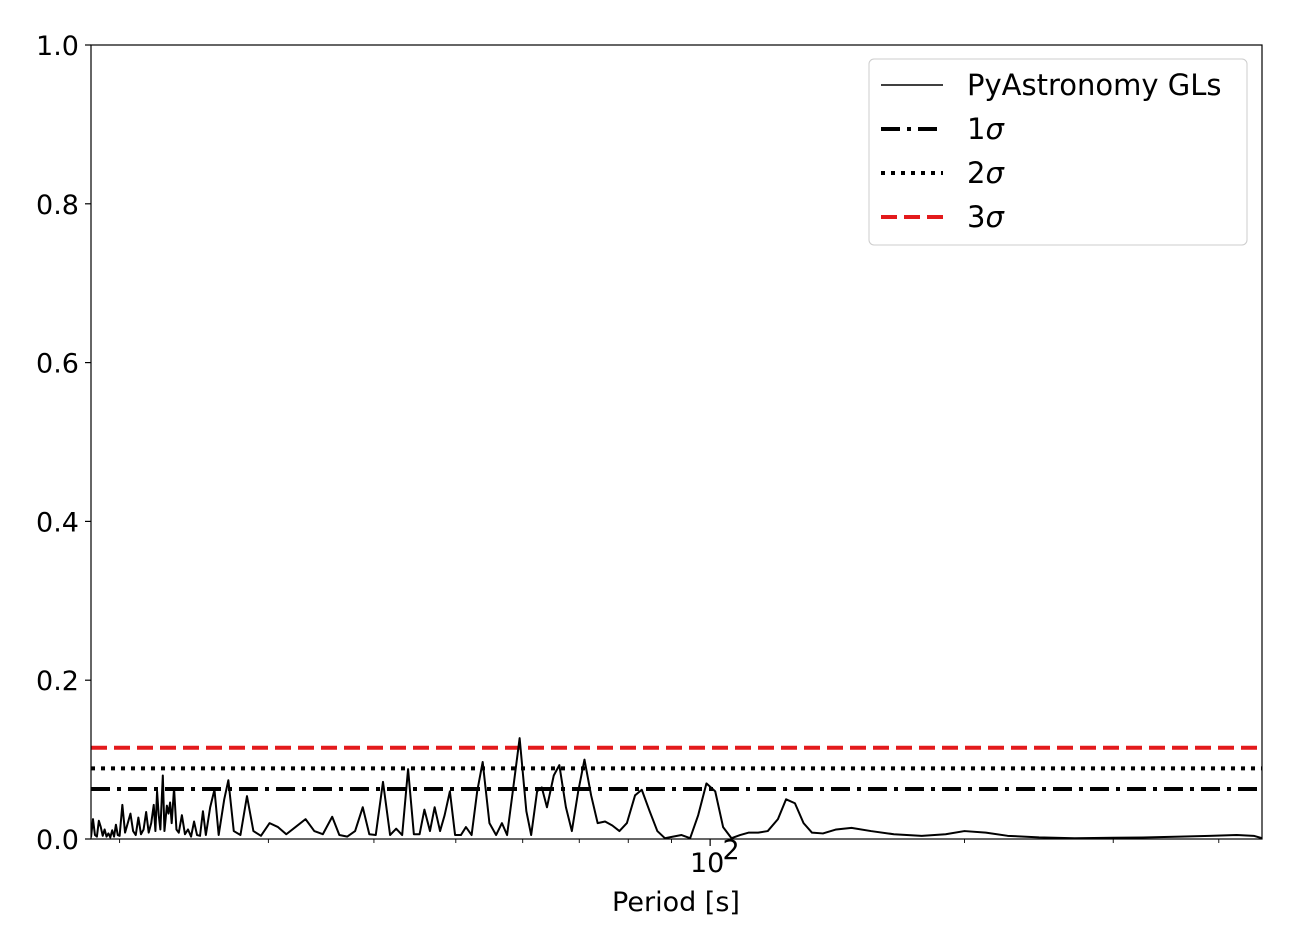 Image resolution: width=1295 pixels, height=950 pixels. I want to click on legend-label: 2σ, so click(986, 173).